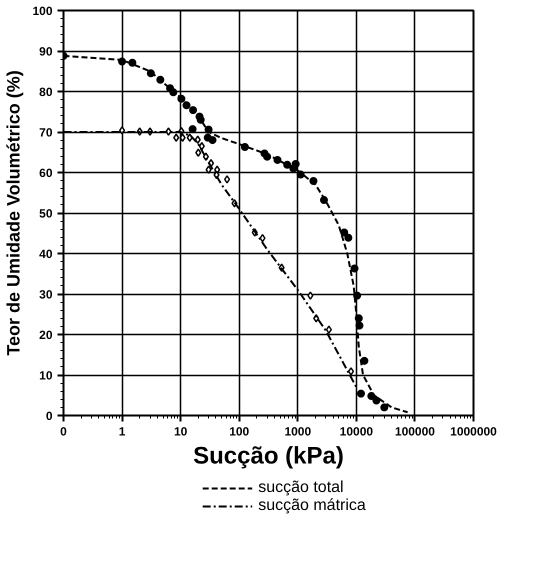 This screenshot has height=569, width=550. I want to click on y-tick-label: 10, so click(46, 375).